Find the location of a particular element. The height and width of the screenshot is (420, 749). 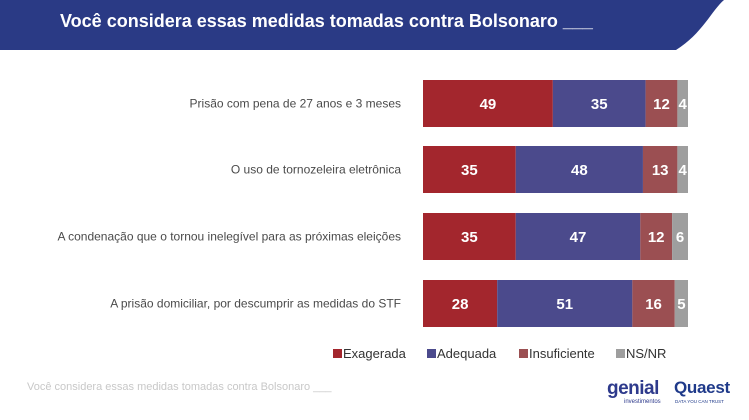

genial-logo: genial investimentos is located at coordinates (637, 392).